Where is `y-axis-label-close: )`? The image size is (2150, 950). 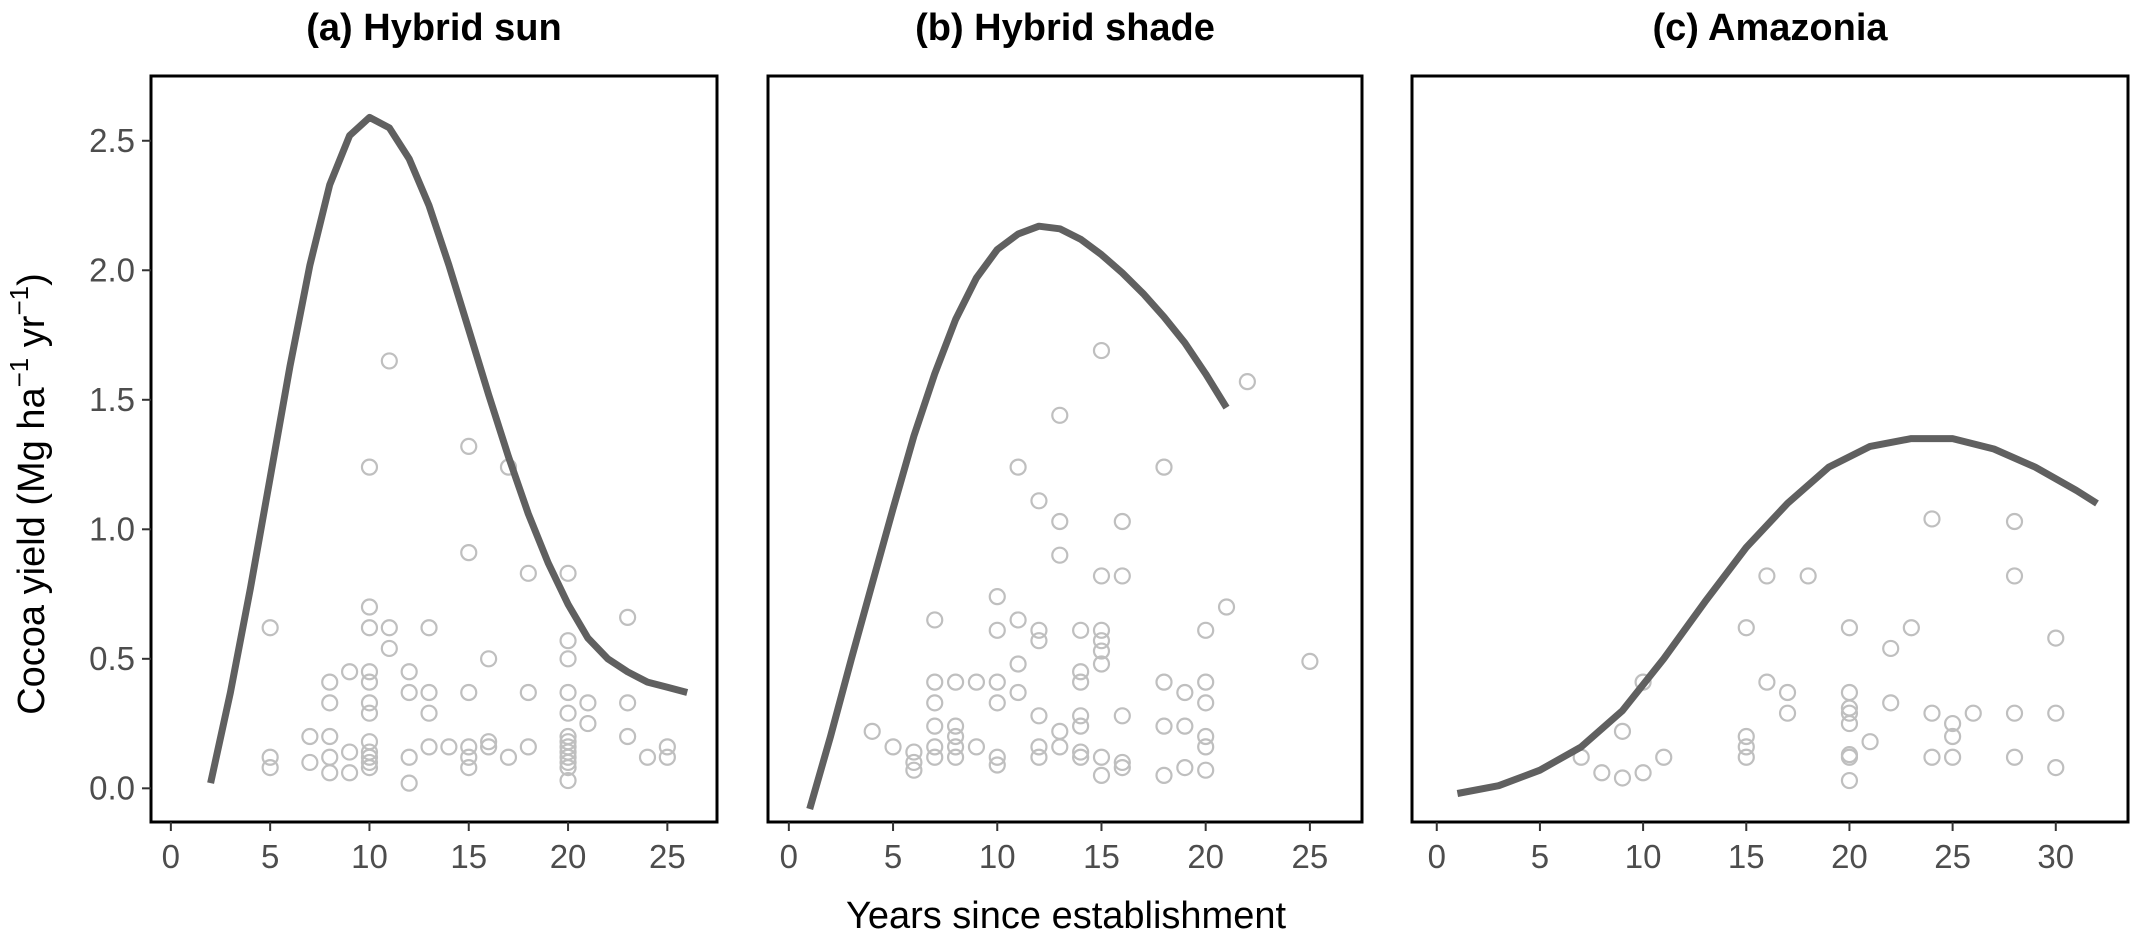 y-axis-label-close: ) is located at coordinates (32, 279).